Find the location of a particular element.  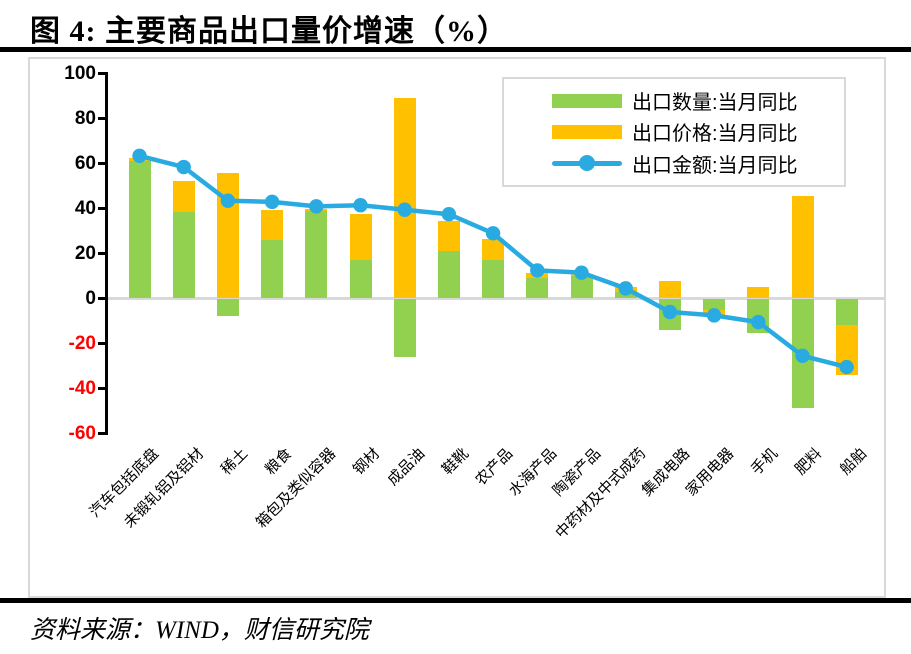

legend-label: 出口数量:当月同比 is located at coordinates (715, 103).